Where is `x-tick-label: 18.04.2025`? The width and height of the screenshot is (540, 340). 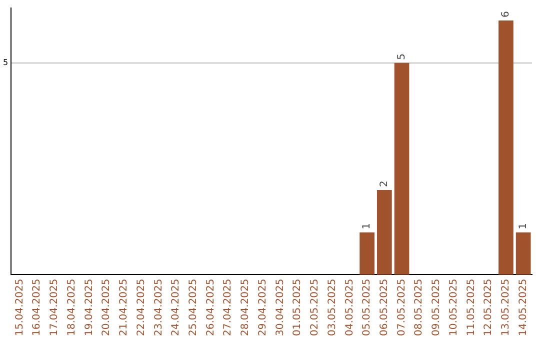
x-tick-label: 18.04.2025 is located at coordinates (72, 307).